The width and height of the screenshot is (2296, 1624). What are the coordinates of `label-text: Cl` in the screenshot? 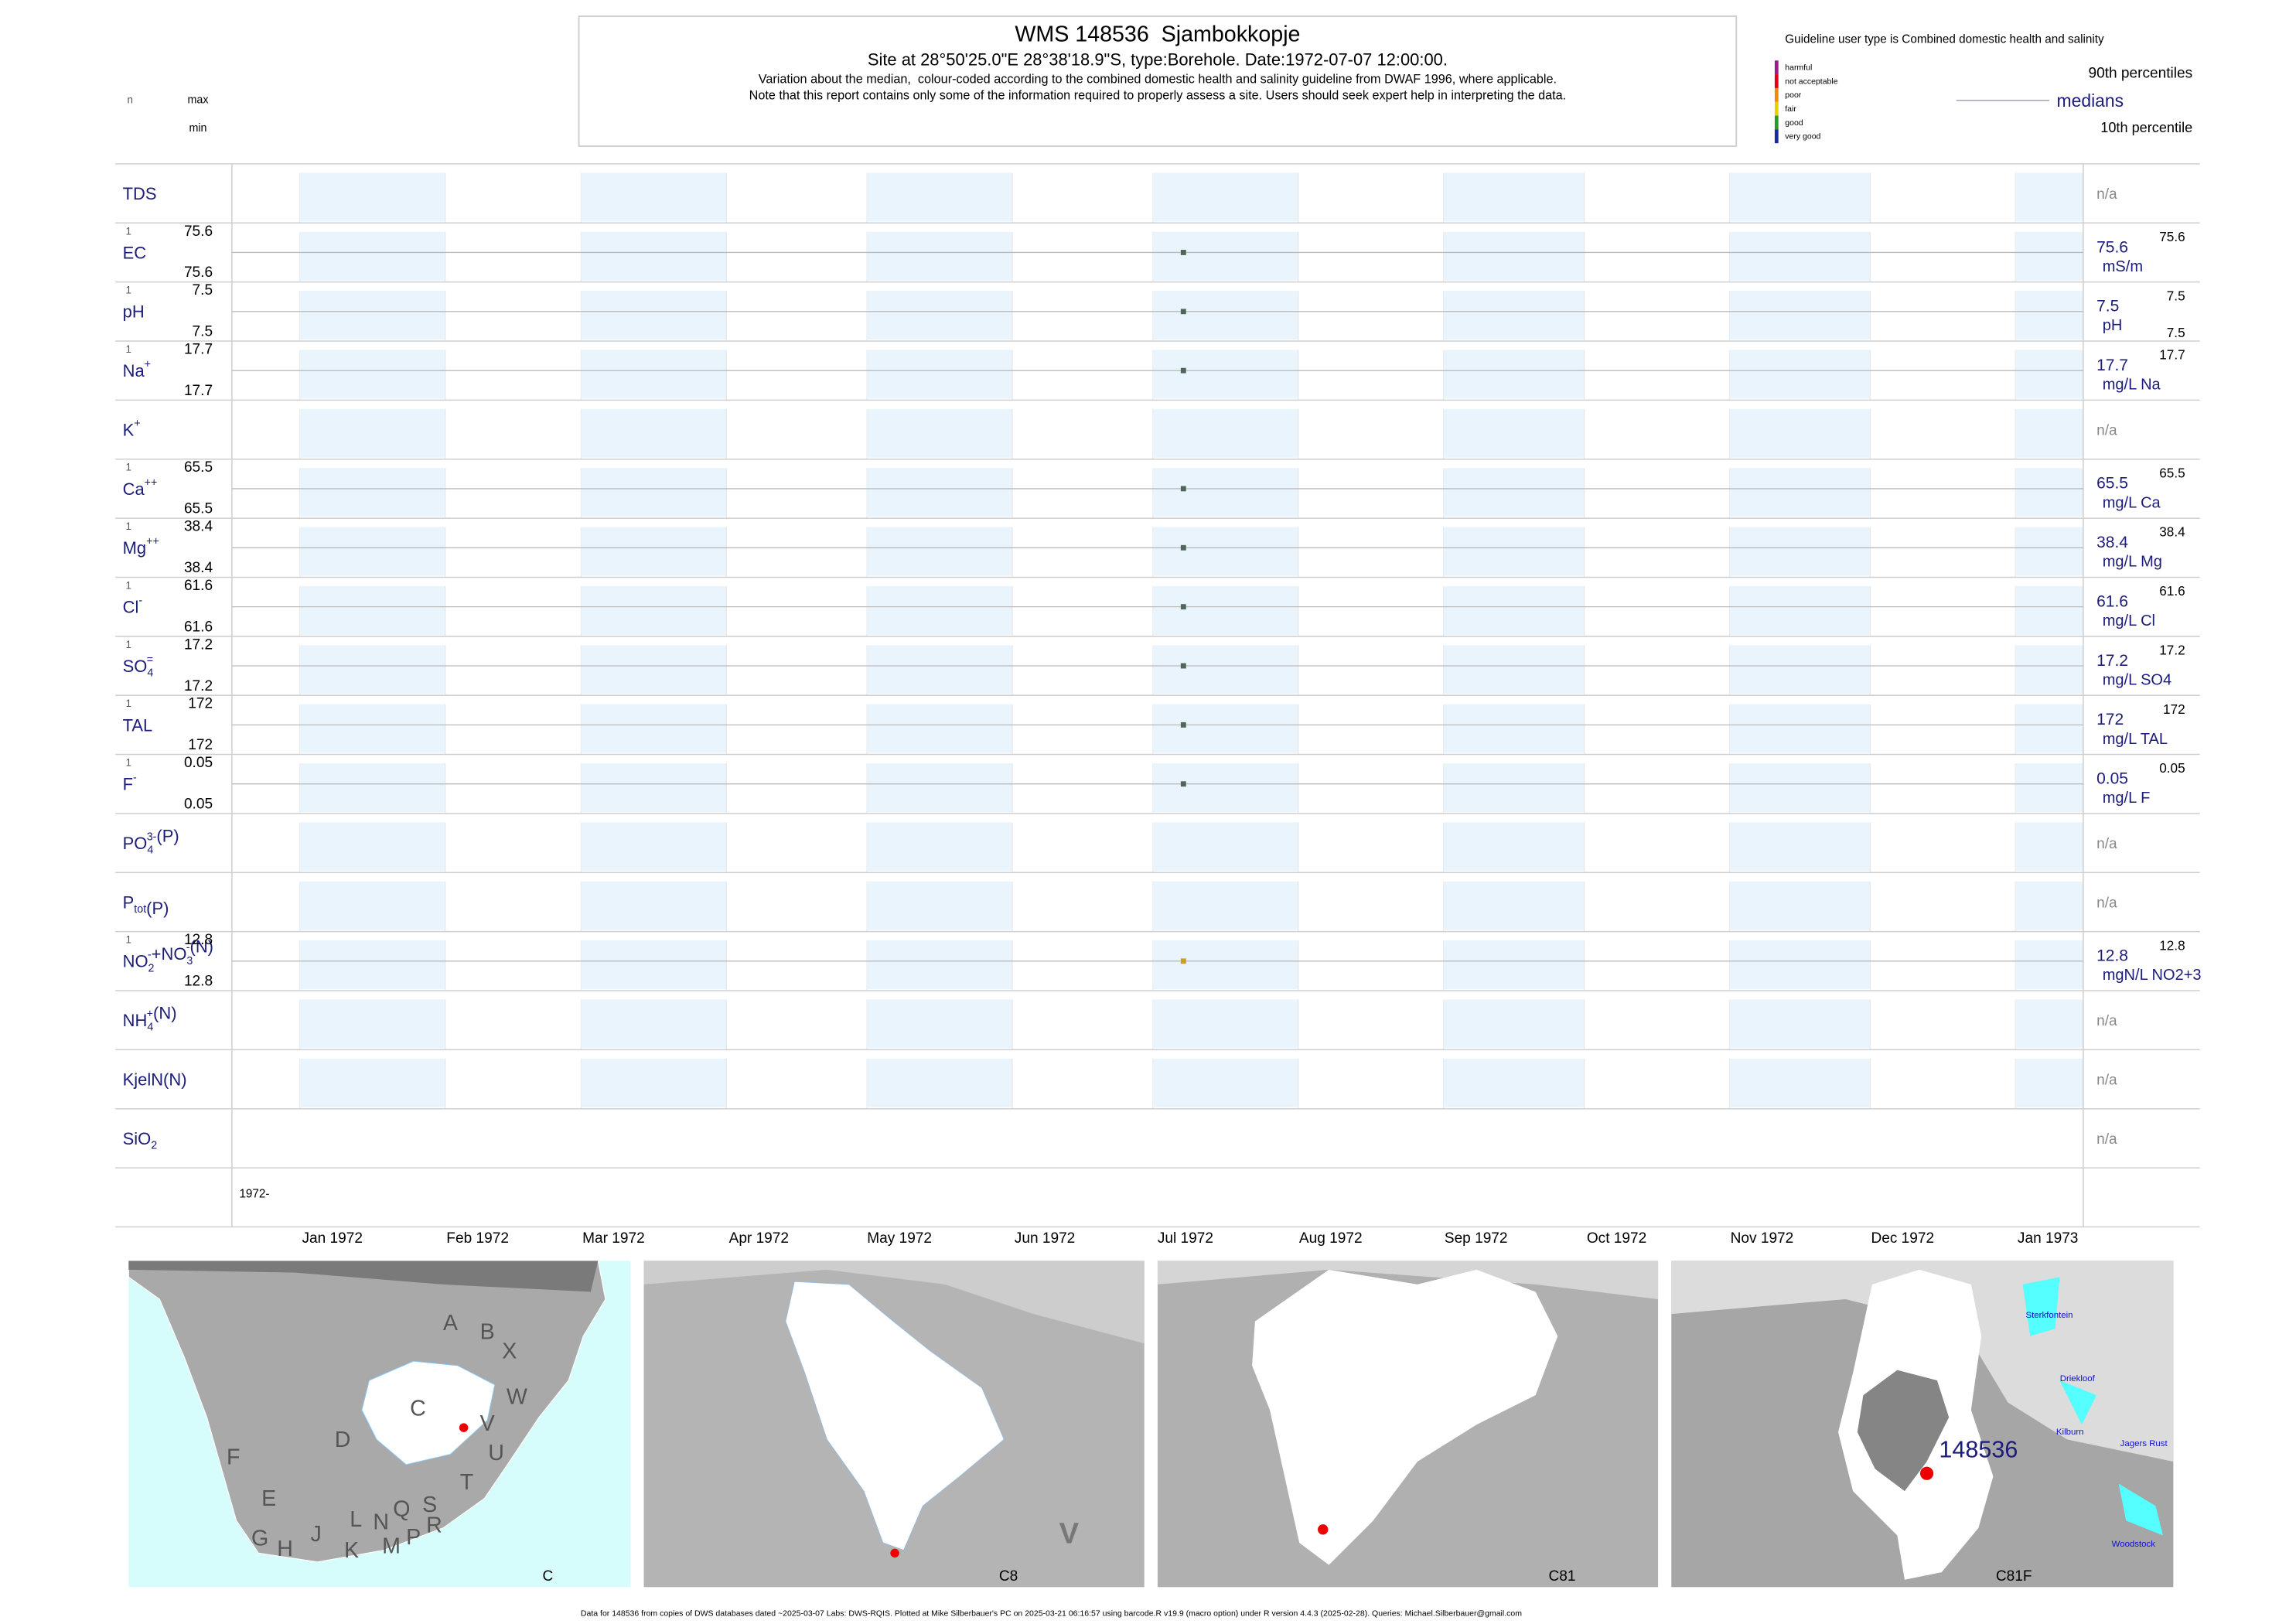 It's located at (131, 606).